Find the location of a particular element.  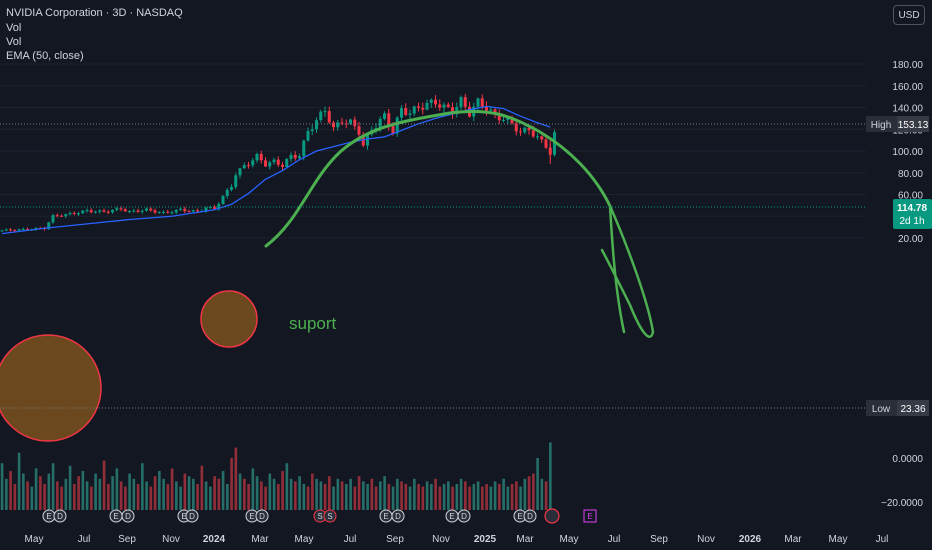

high-tag-label: High is located at coordinates (881, 125).